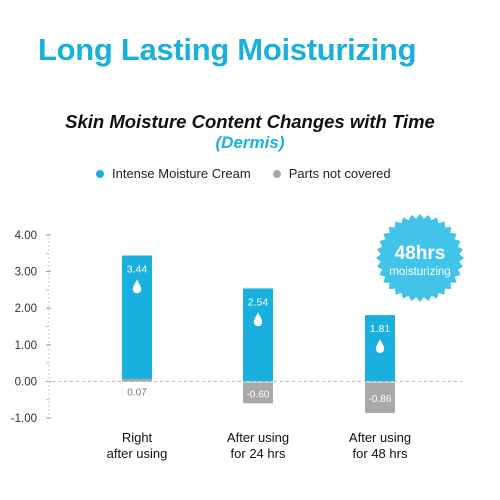 This screenshot has height=500, width=500. I want to click on y-tick-label: -1.00, so click(24, 419).